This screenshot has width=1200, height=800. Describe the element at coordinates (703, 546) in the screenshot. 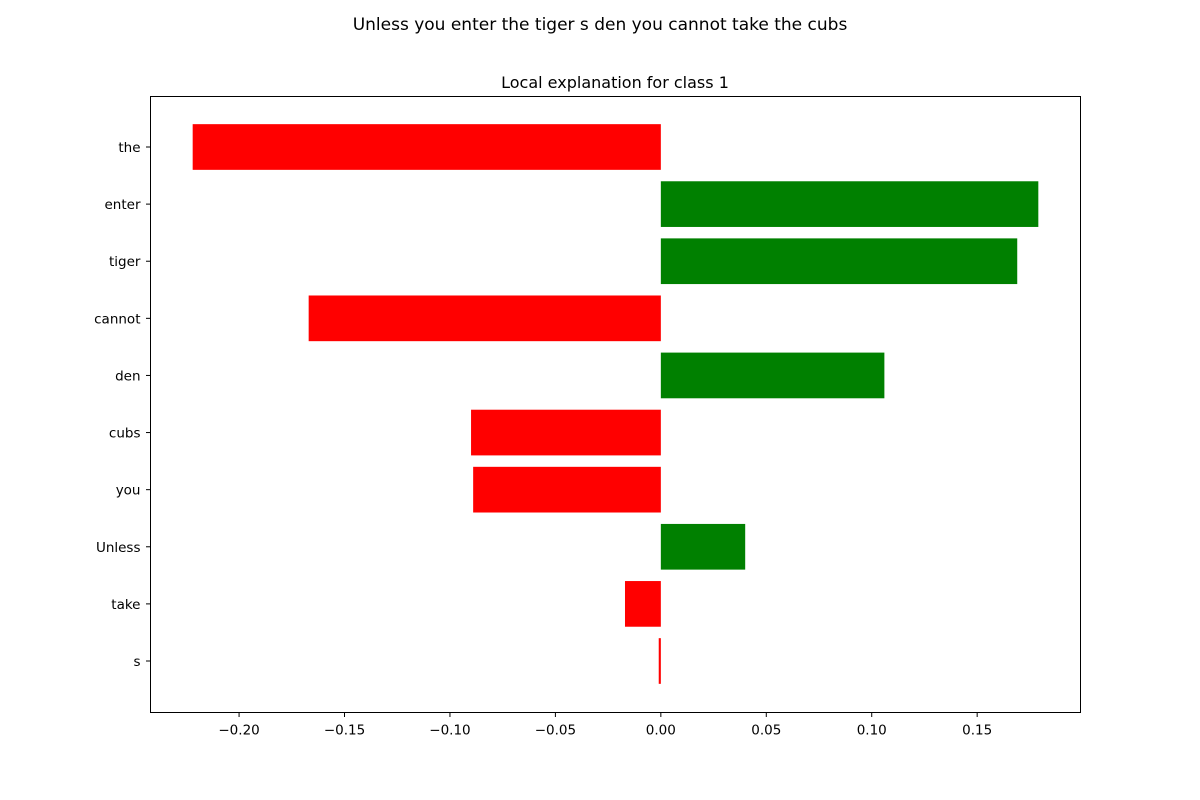

I see `bar-unless` at that location.